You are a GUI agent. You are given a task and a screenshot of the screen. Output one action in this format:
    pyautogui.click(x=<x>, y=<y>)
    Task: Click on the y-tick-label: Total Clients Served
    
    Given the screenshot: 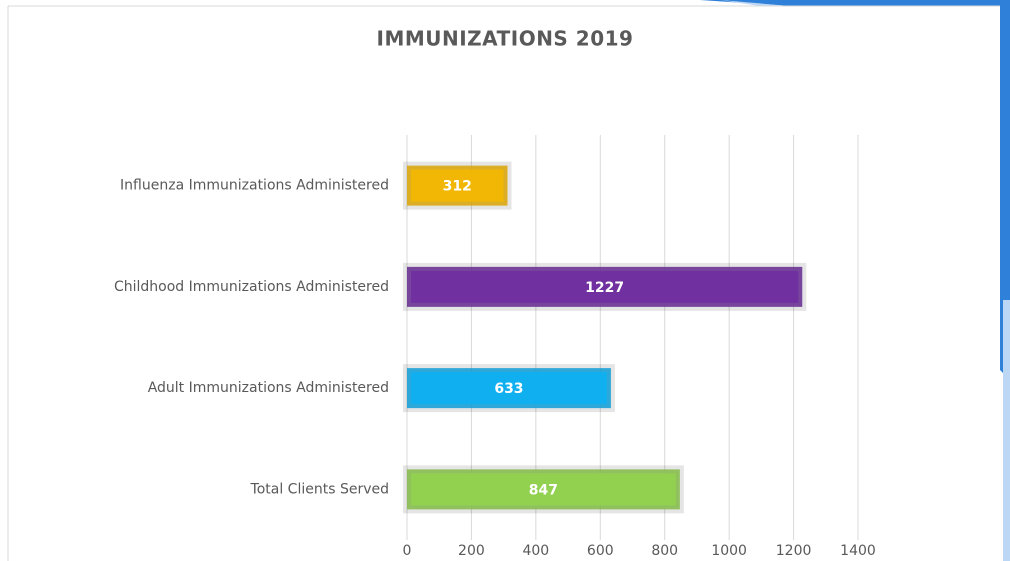 What is the action you would take?
    pyautogui.click(x=319, y=489)
    